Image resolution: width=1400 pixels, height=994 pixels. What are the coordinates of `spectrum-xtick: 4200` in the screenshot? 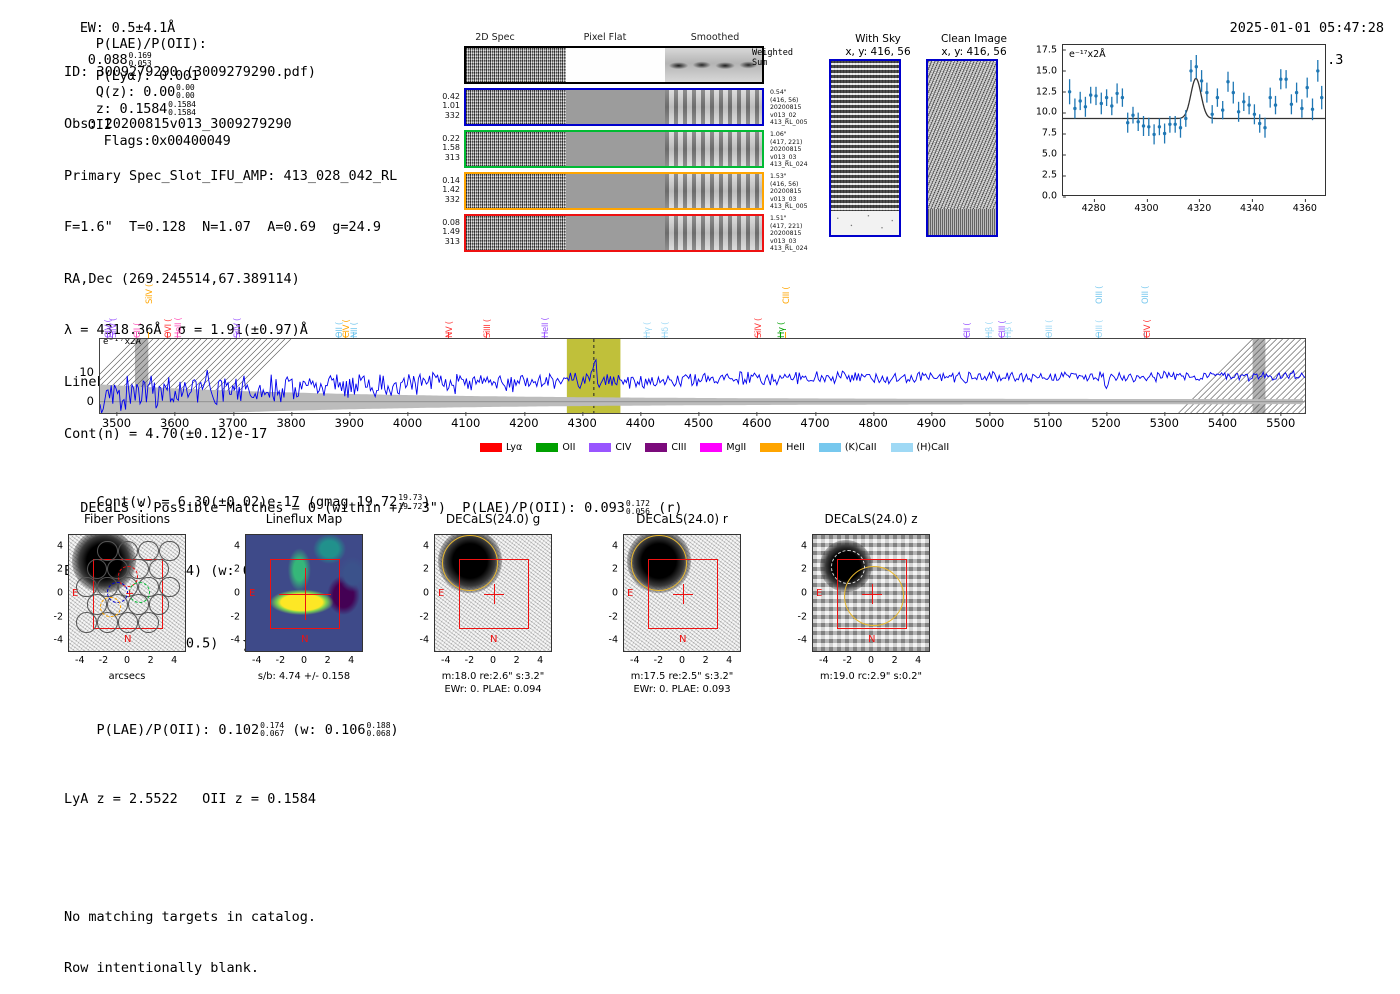 It's located at (523, 423).